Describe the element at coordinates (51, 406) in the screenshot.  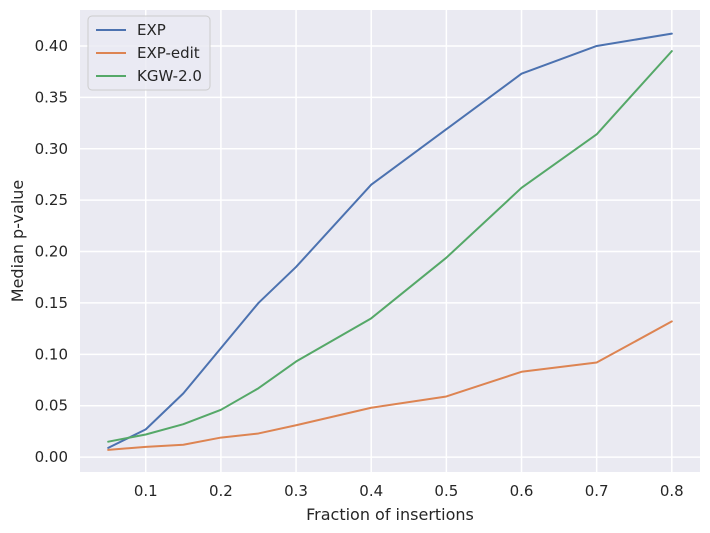
I see `y-tick-label: 0.05` at that location.